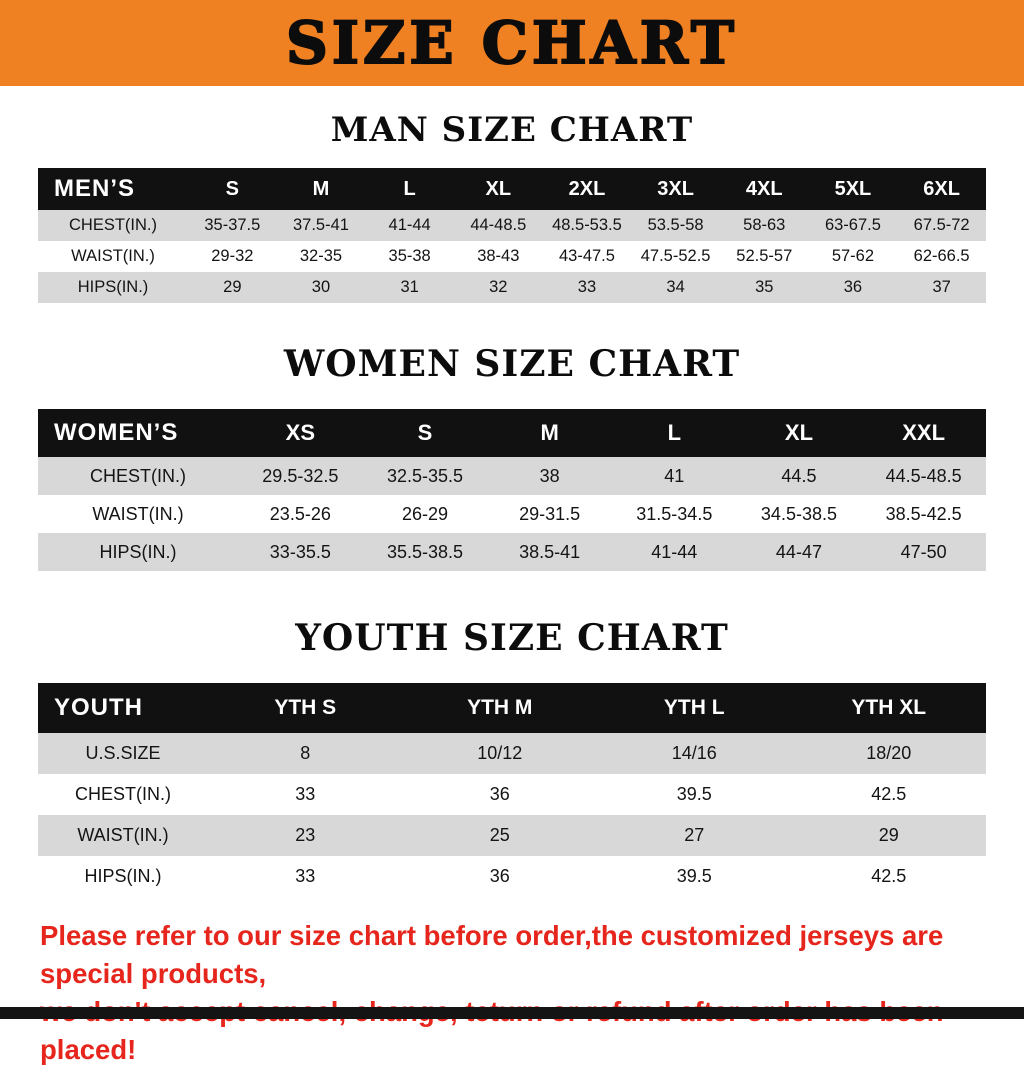 The height and width of the screenshot is (1069, 1024). I want to click on size-cell: 8, so click(305, 753).